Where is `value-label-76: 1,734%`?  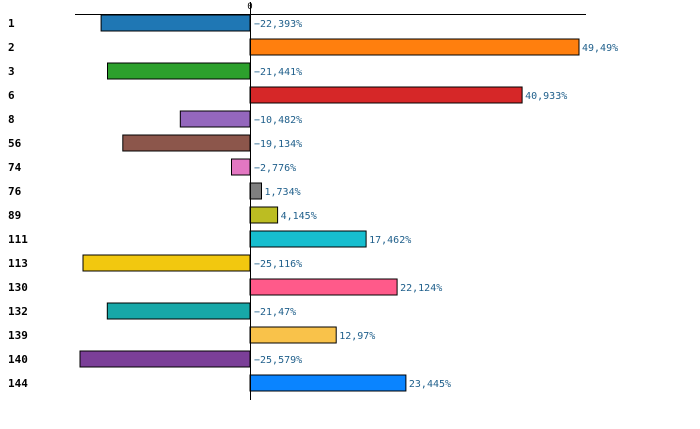
value-label-76: 1,734% is located at coordinates (283, 192).